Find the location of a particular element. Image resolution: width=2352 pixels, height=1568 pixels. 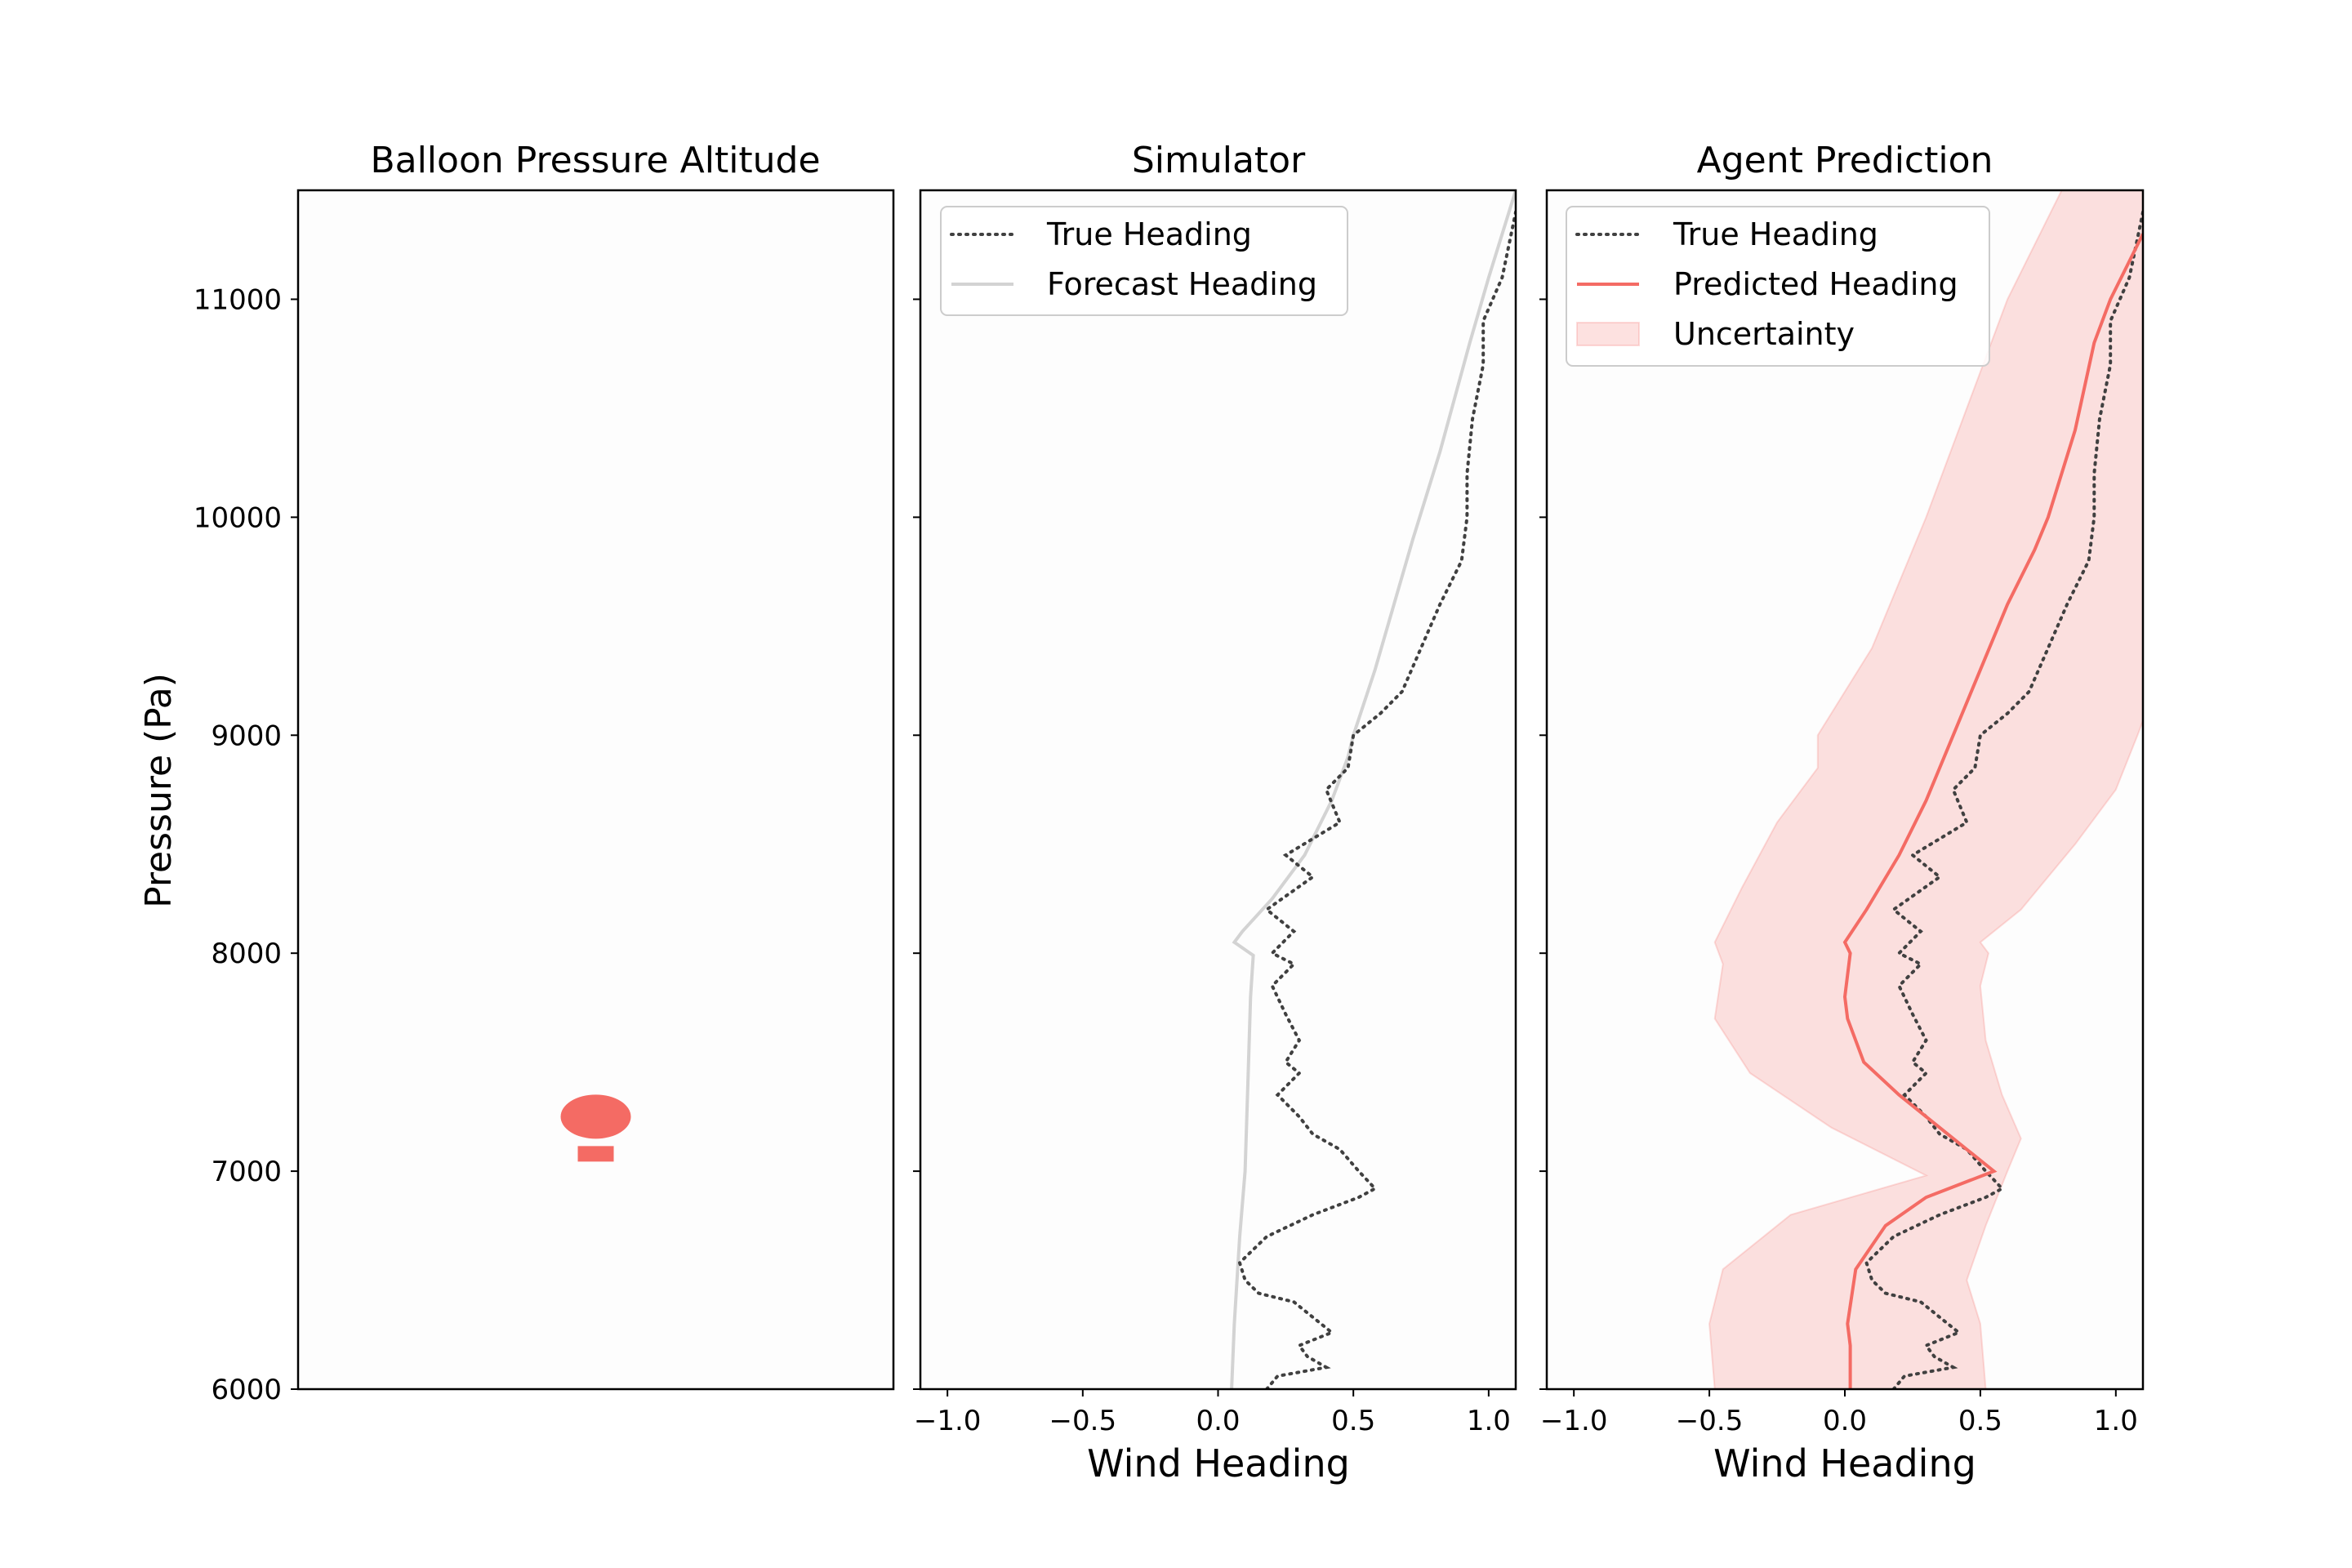

legend-label-uncertainty: Uncertainty is located at coordinates (1764, 334).